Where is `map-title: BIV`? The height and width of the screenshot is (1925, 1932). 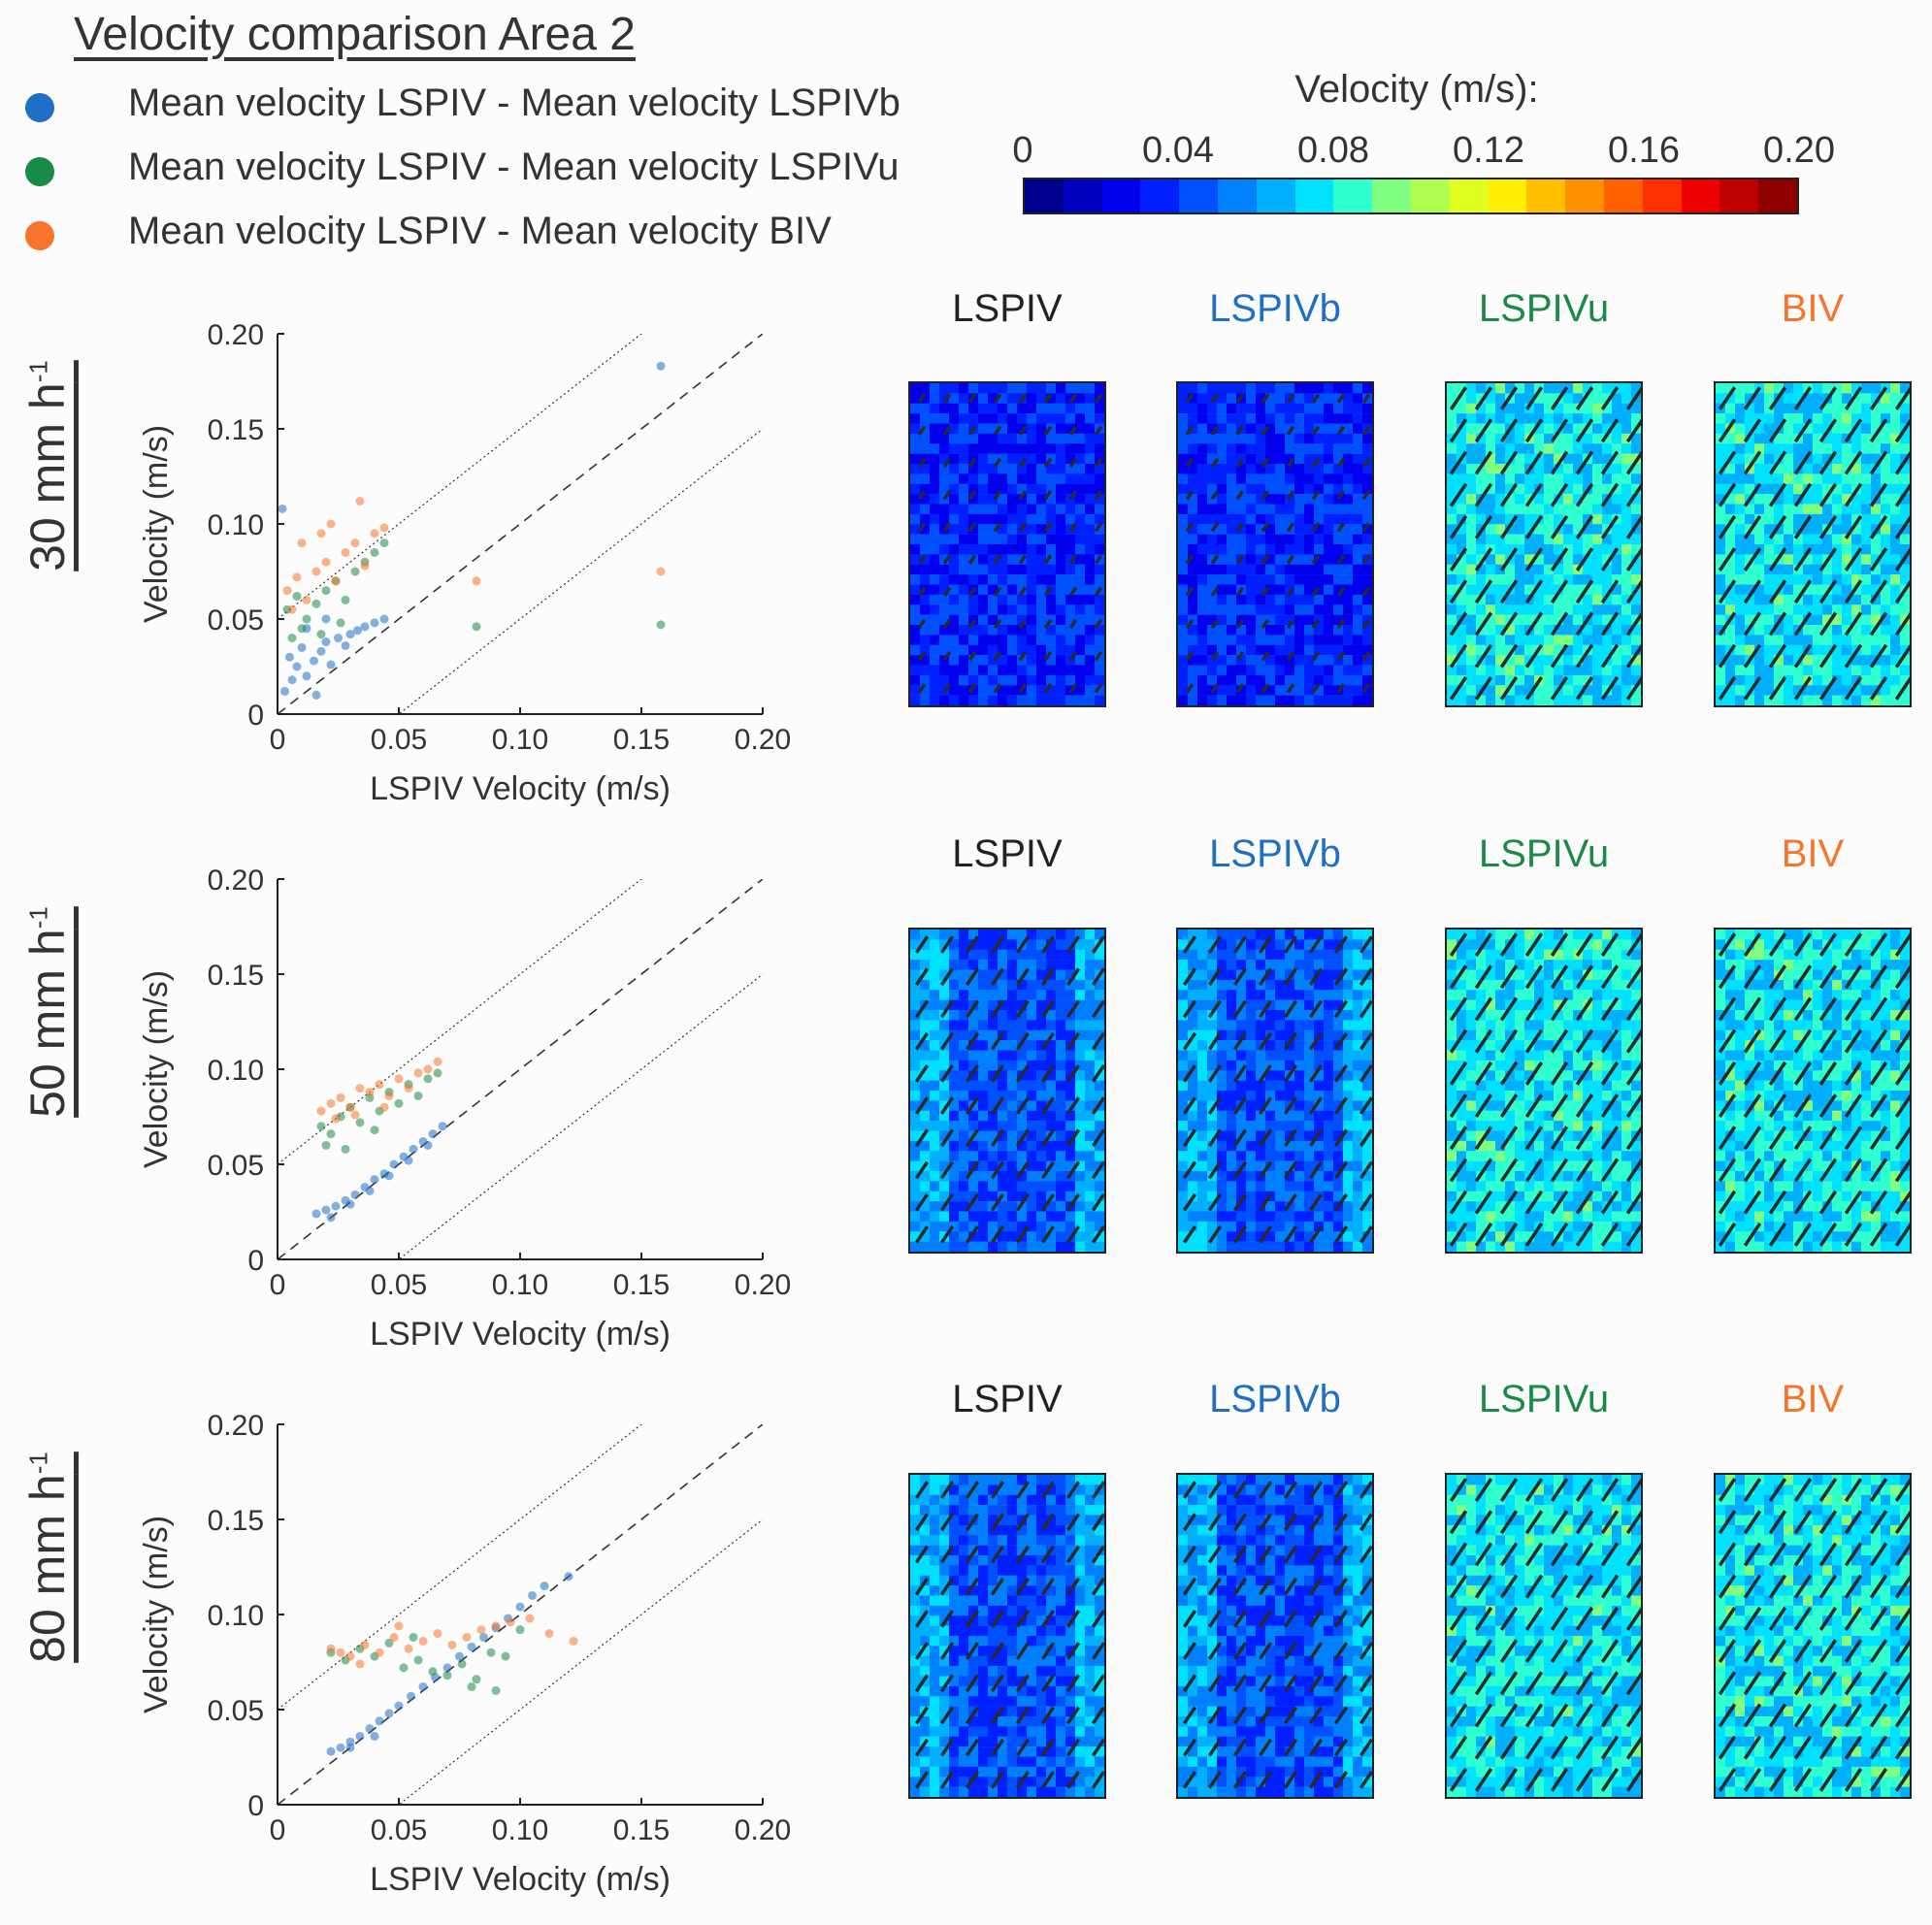
map-title: BIV is located at coordinates (1813, 309).